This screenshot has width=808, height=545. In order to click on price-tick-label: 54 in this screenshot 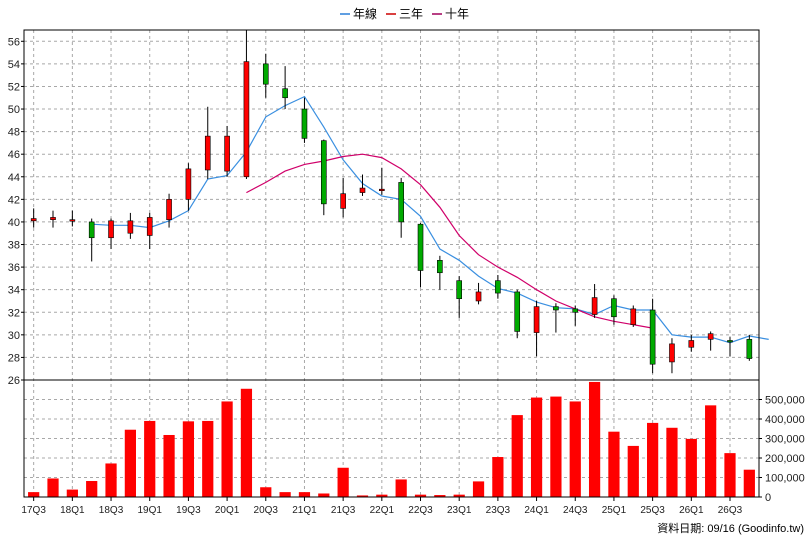, I will do `click(14, 65)`.